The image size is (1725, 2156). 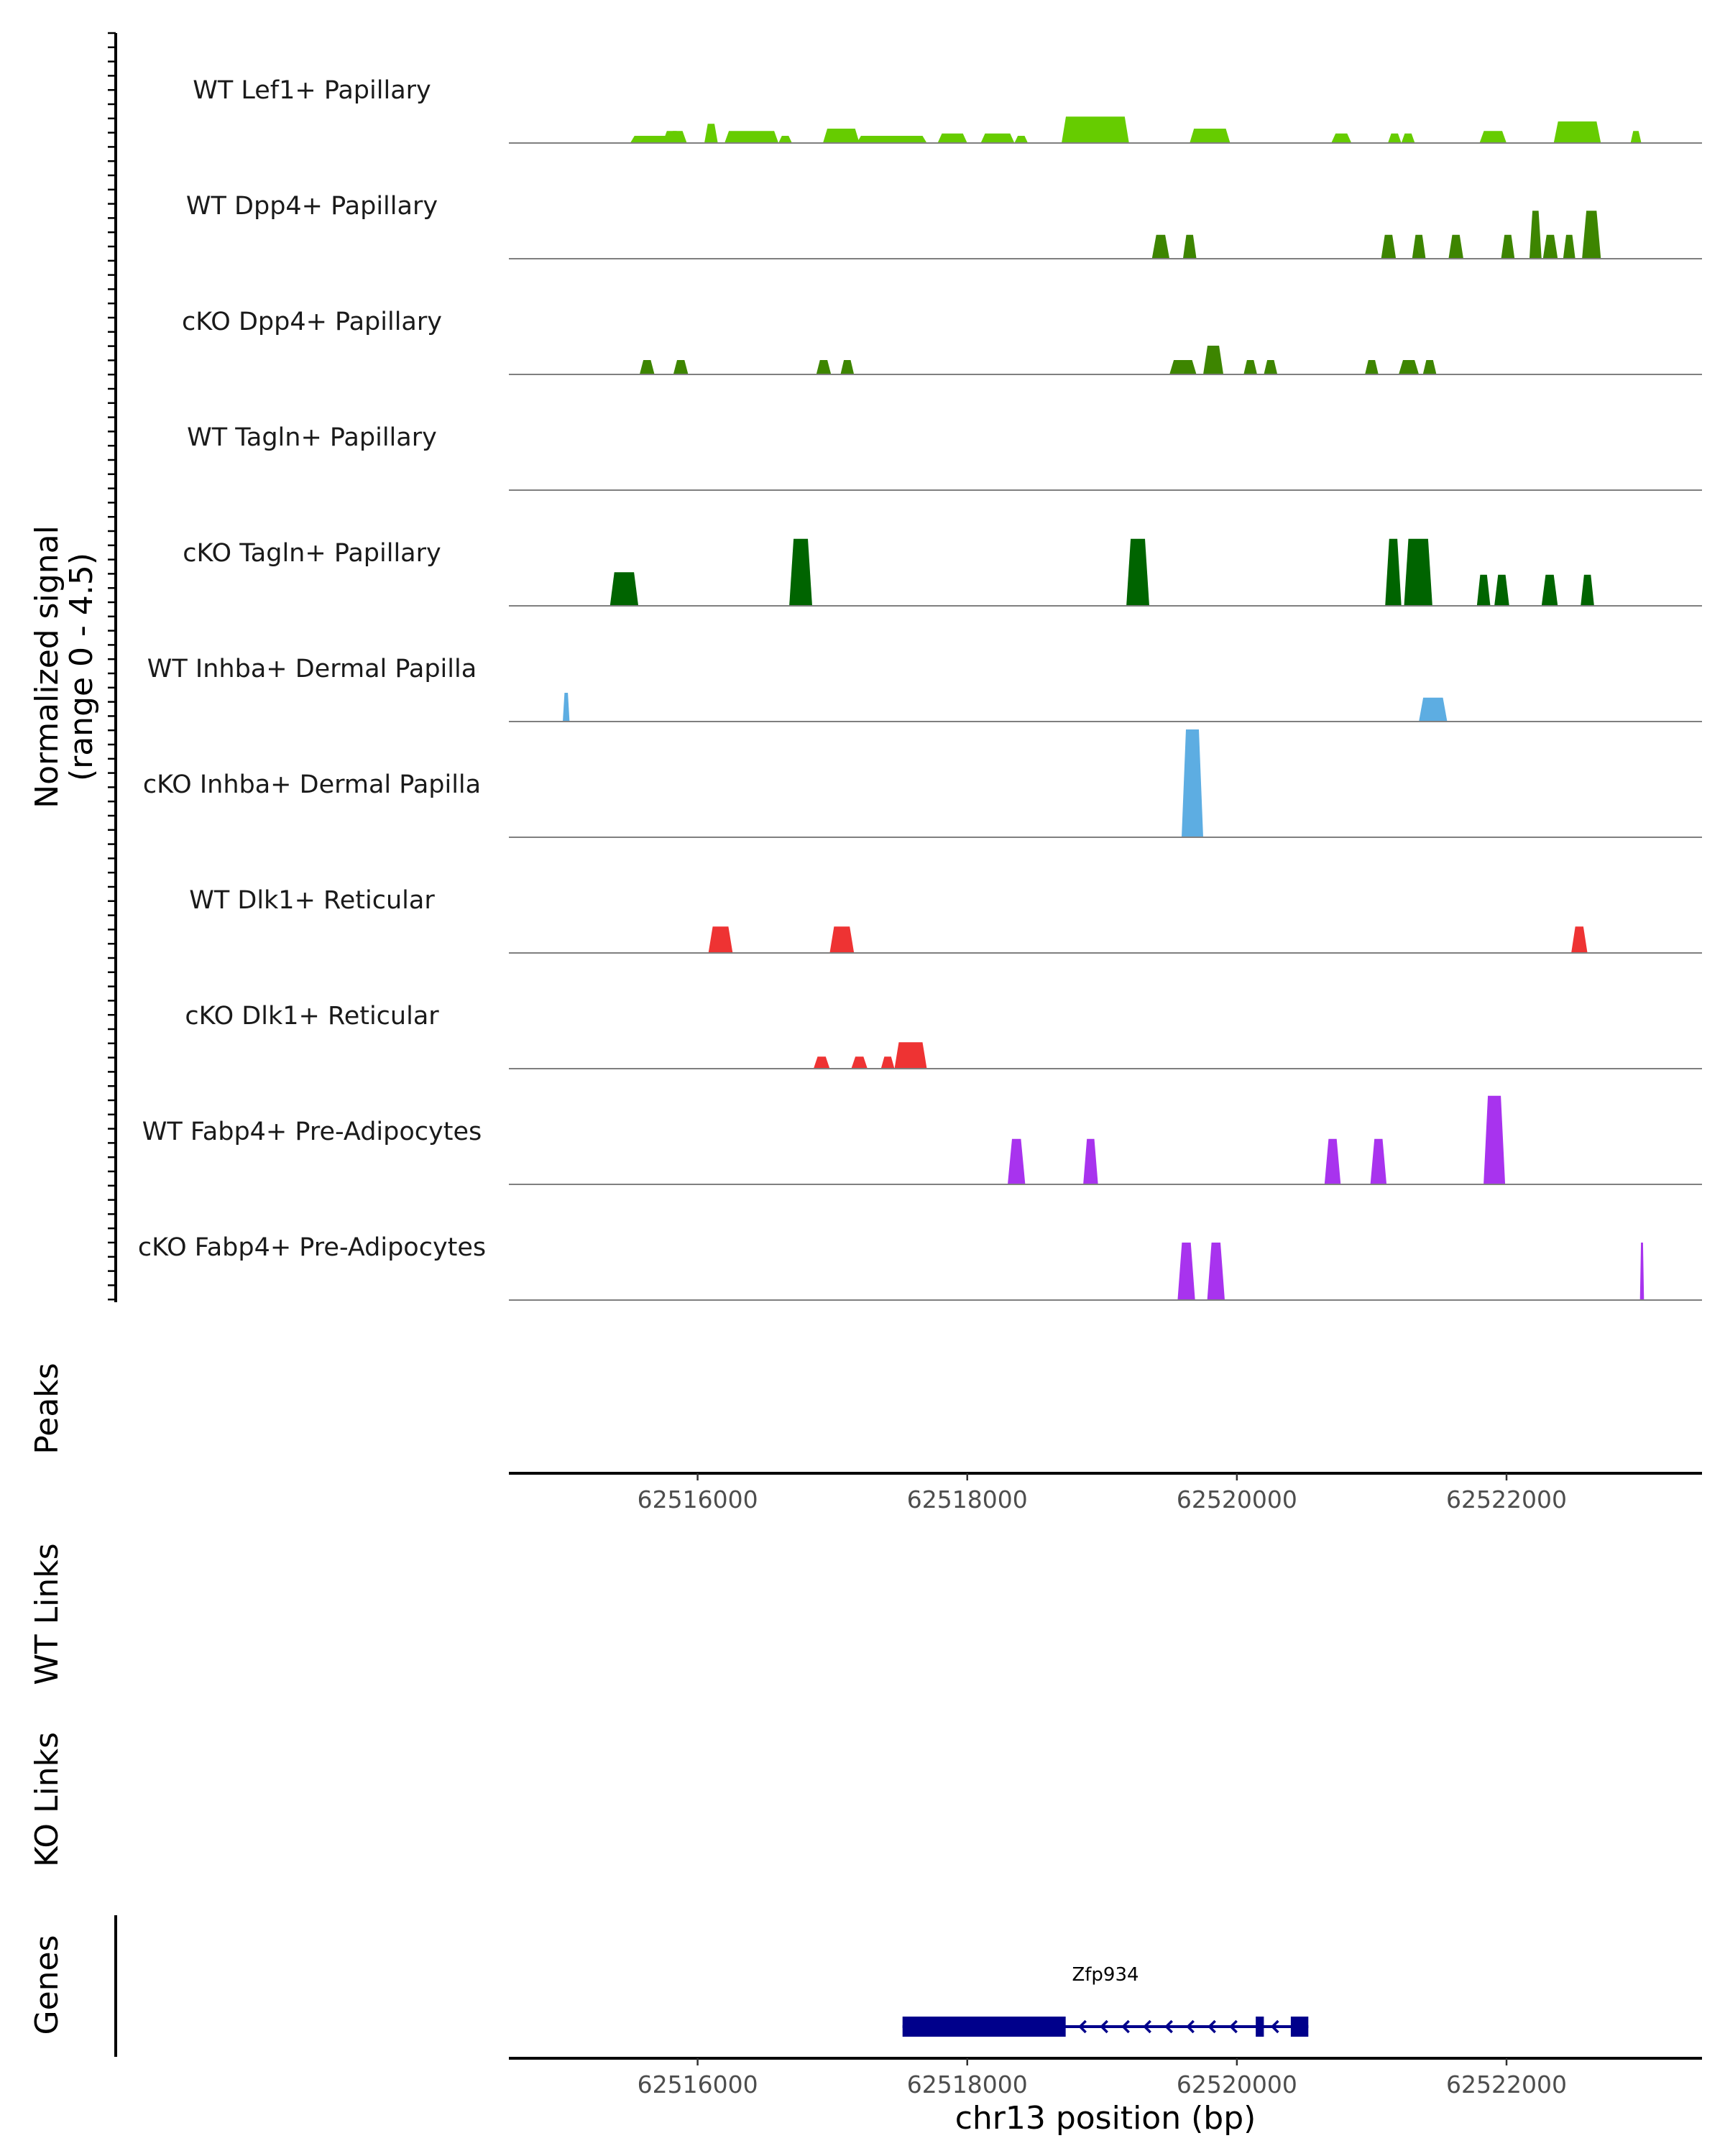 I want to click on peaks-panel: Peaks 62516000 62518000 62520000 62522000, so click(x=865, y=1439).